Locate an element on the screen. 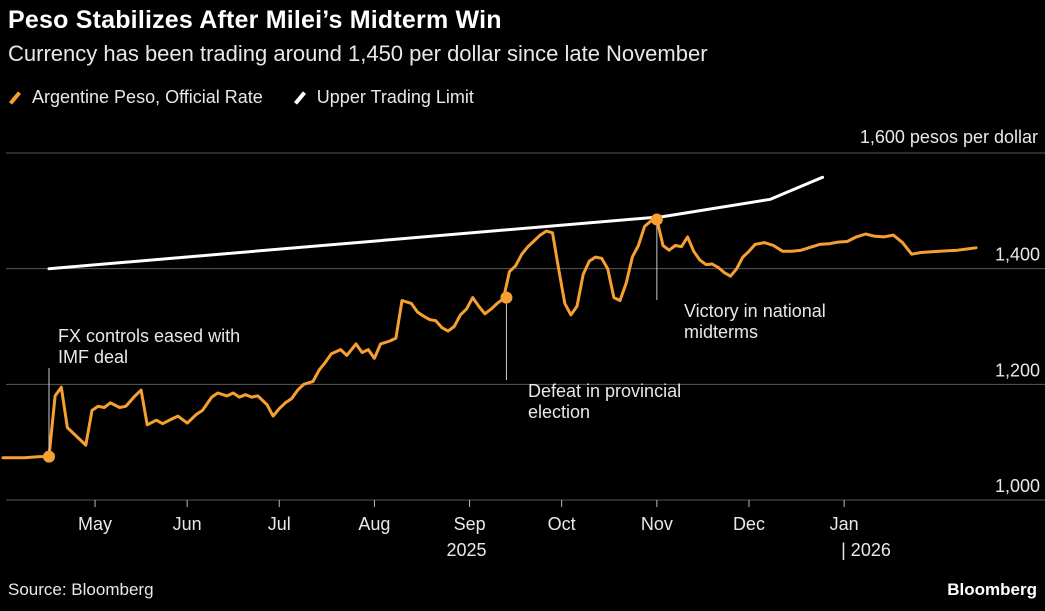 Image resolution: width=1045 pixels, height=611 pixels. annotation-text: Defeat in provincial is located at coordinates (604, 391).